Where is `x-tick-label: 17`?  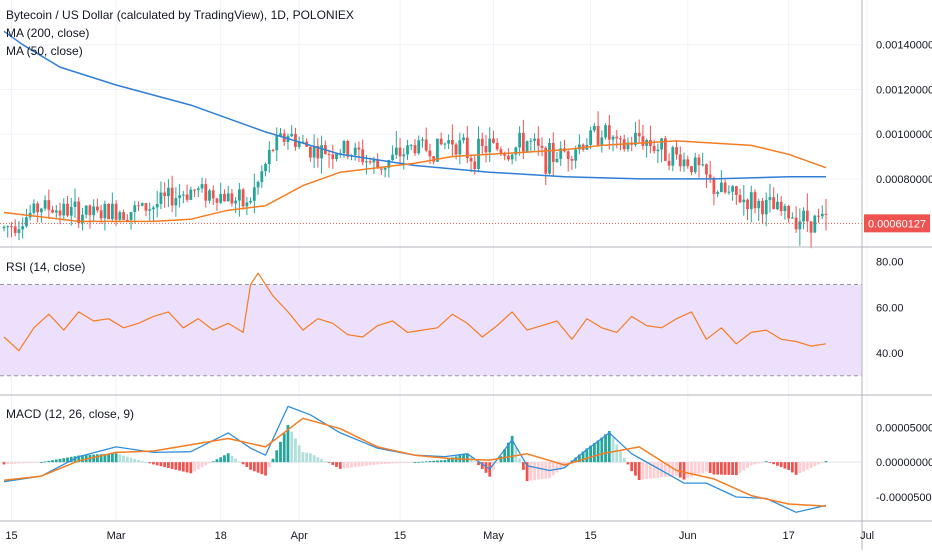
x-tick-label: 17 is located at coordinates (789, 536).